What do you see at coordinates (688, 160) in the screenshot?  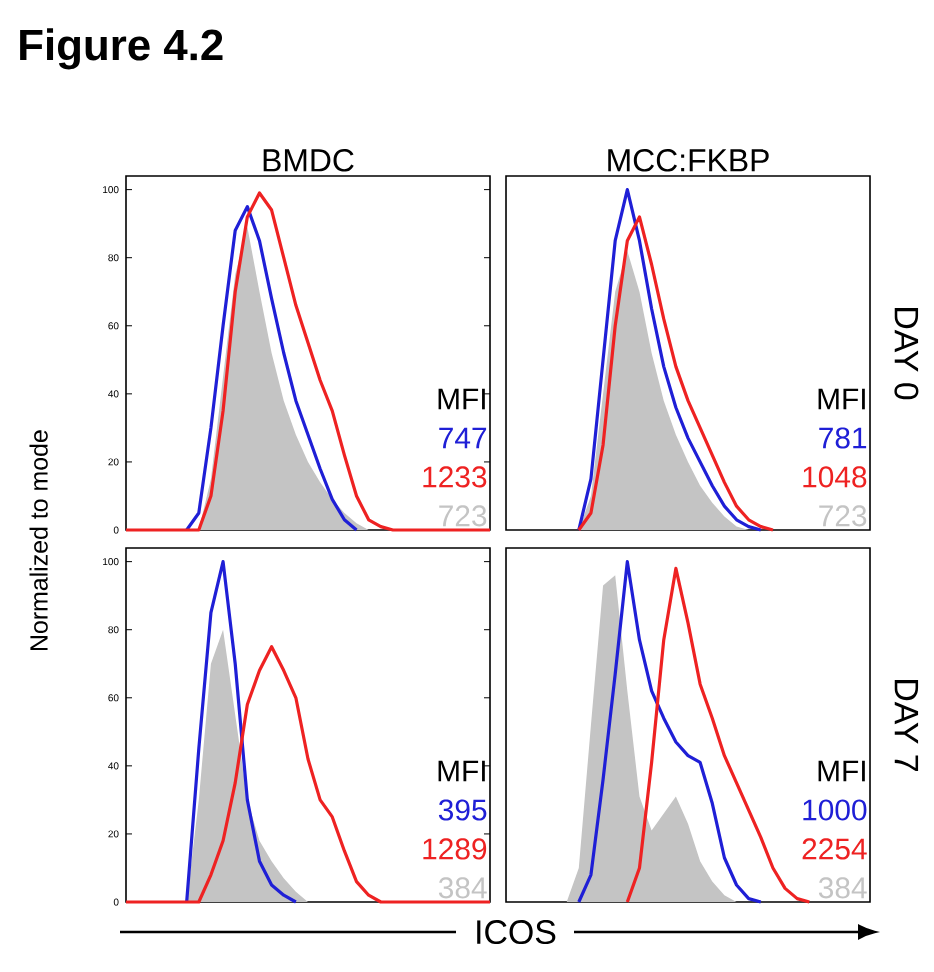 I see `chart-subtitle: MCC:FKBP` at bounding box center [688, 160].